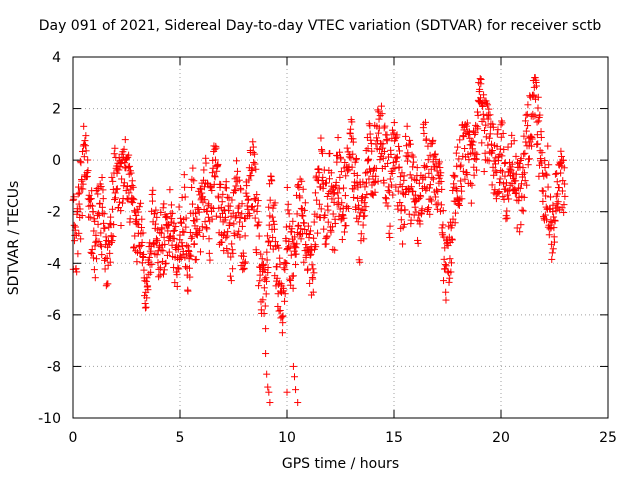  Describe the element at coordinates (56, 161) in the screenshot. I see `y-tick-label: 0` at that location.